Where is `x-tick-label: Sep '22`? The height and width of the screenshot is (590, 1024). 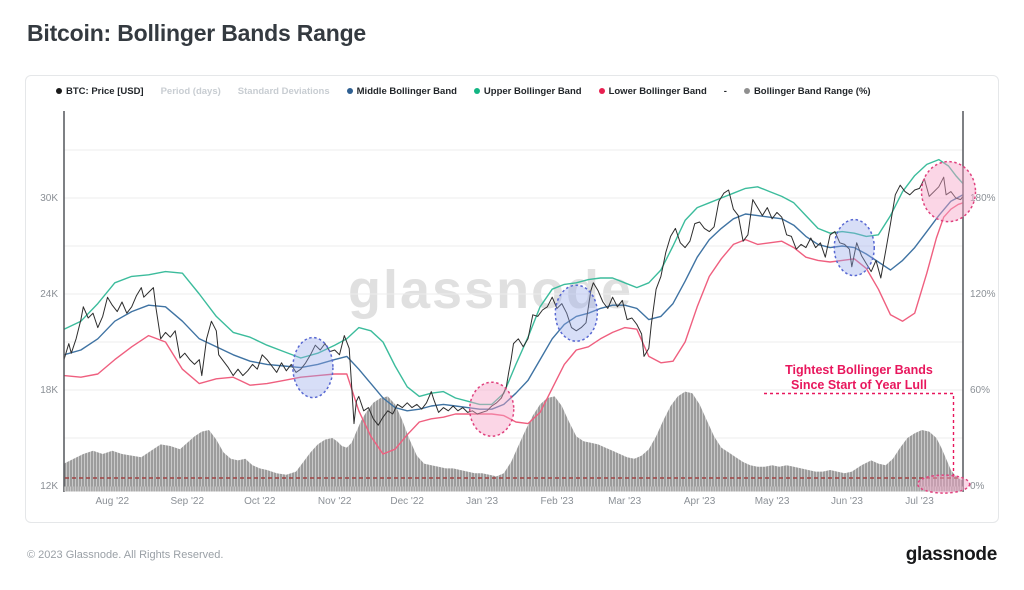 x-tick-label: Sep '22 is located at coordinates (187, 501).